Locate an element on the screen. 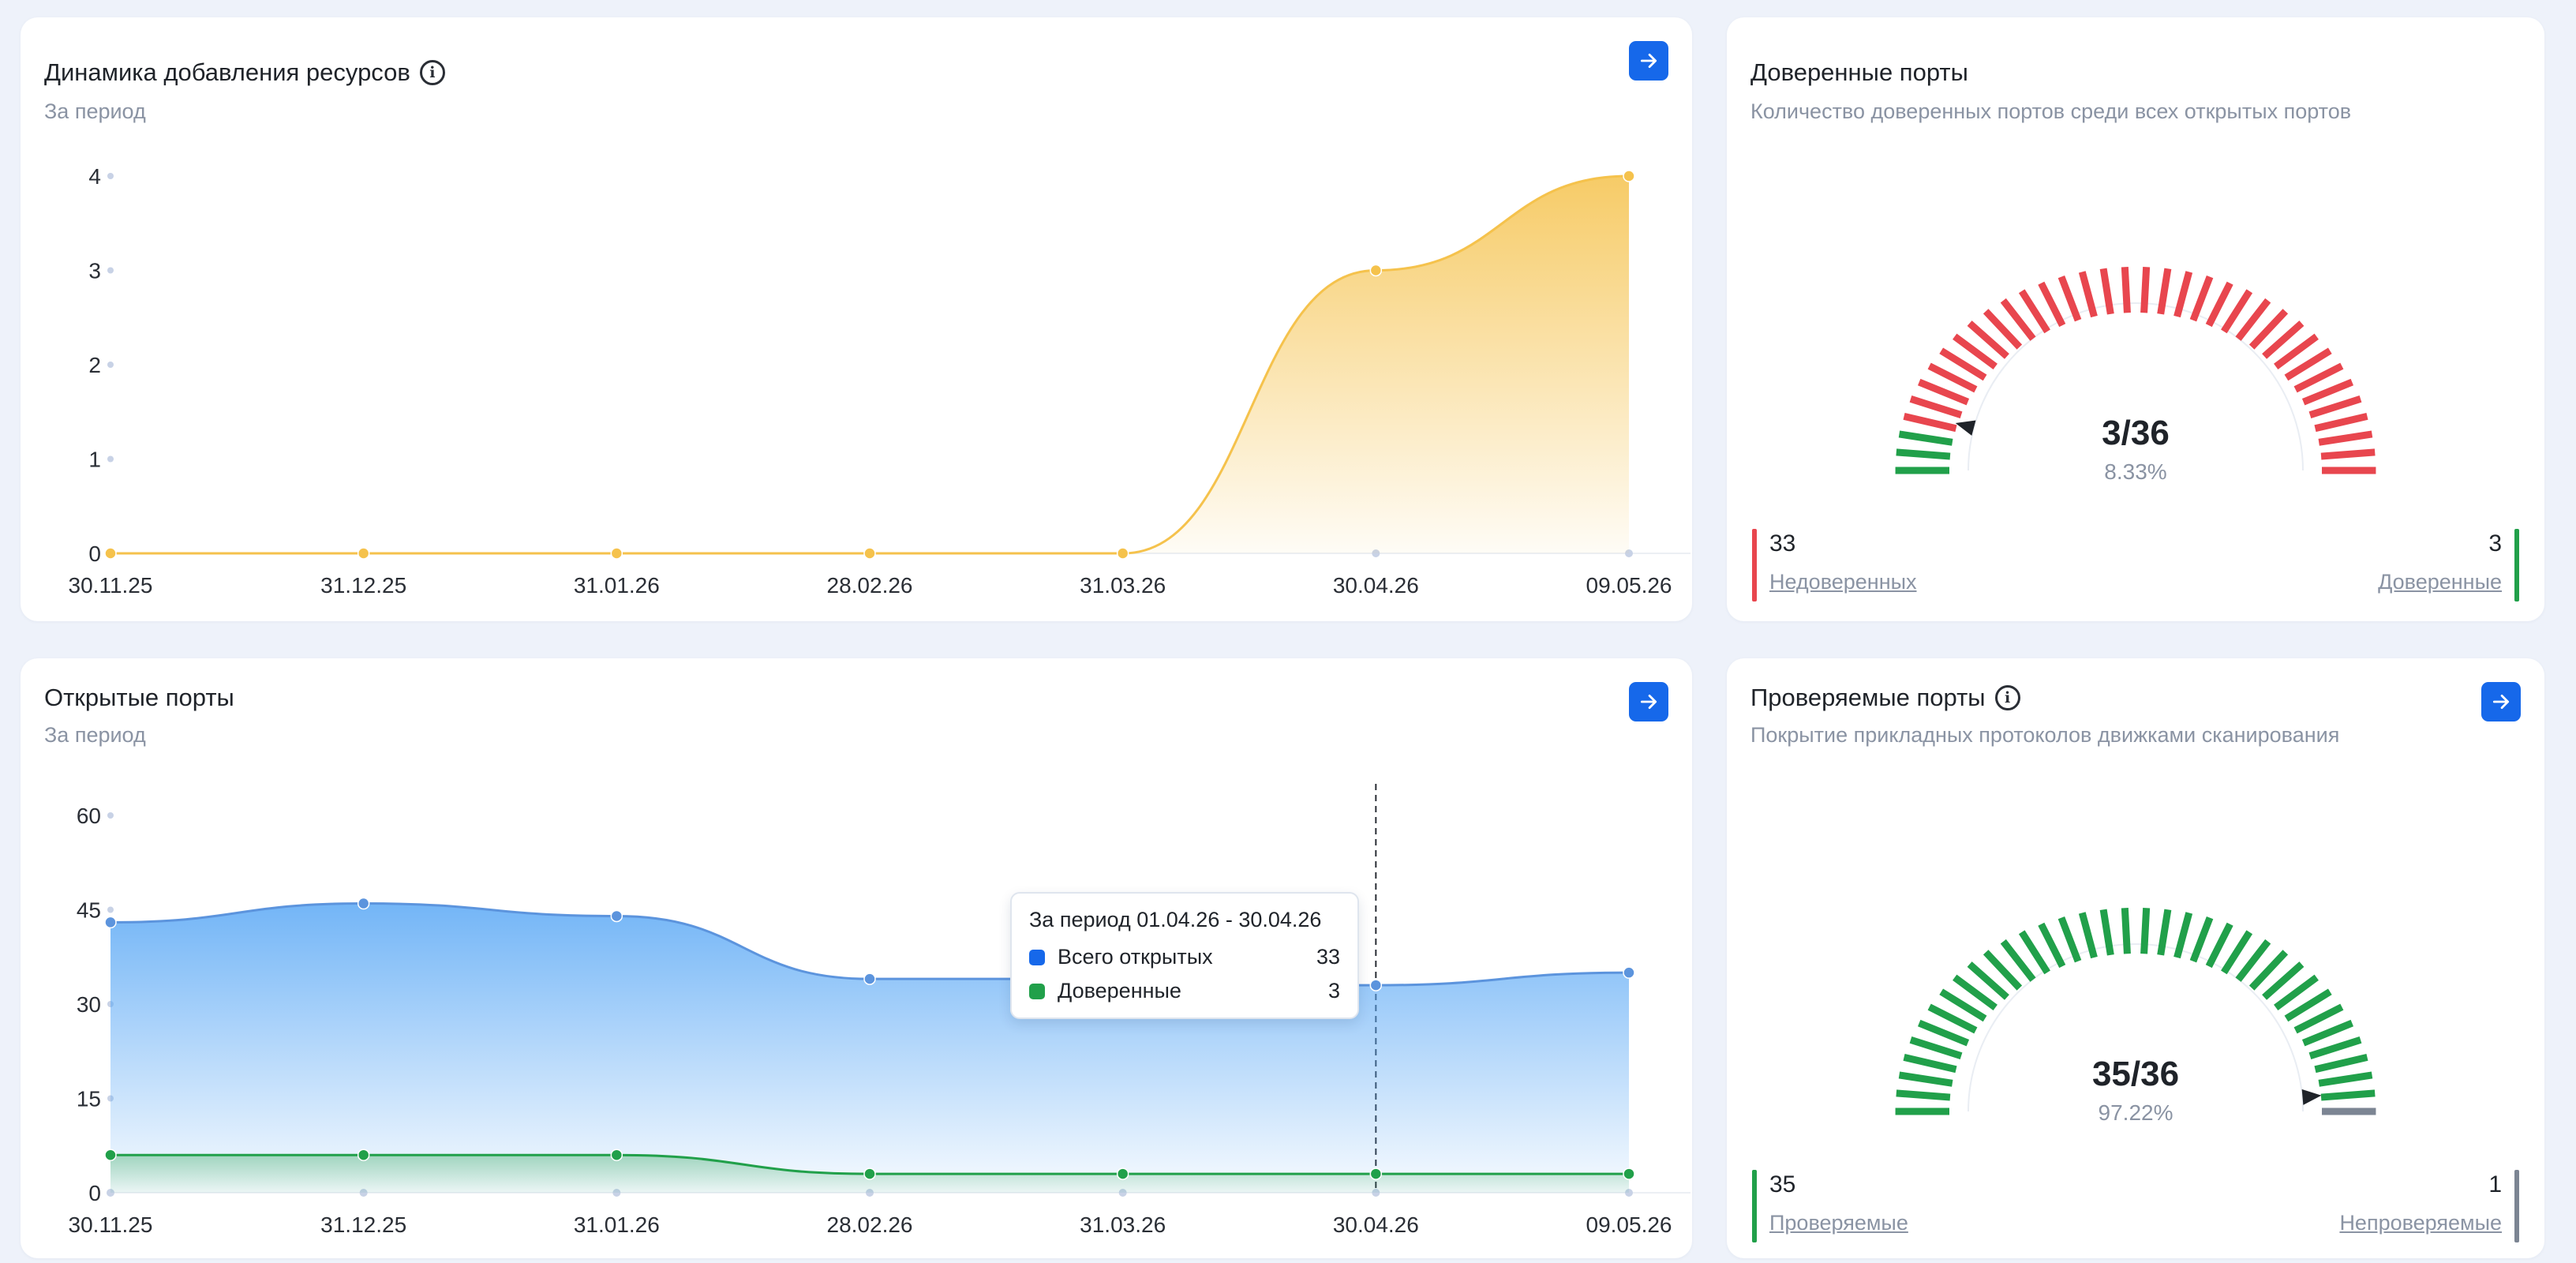 The width and height of the screenshot is (2576, 1263). checked-bar is located at coordinates (1754, 1206).